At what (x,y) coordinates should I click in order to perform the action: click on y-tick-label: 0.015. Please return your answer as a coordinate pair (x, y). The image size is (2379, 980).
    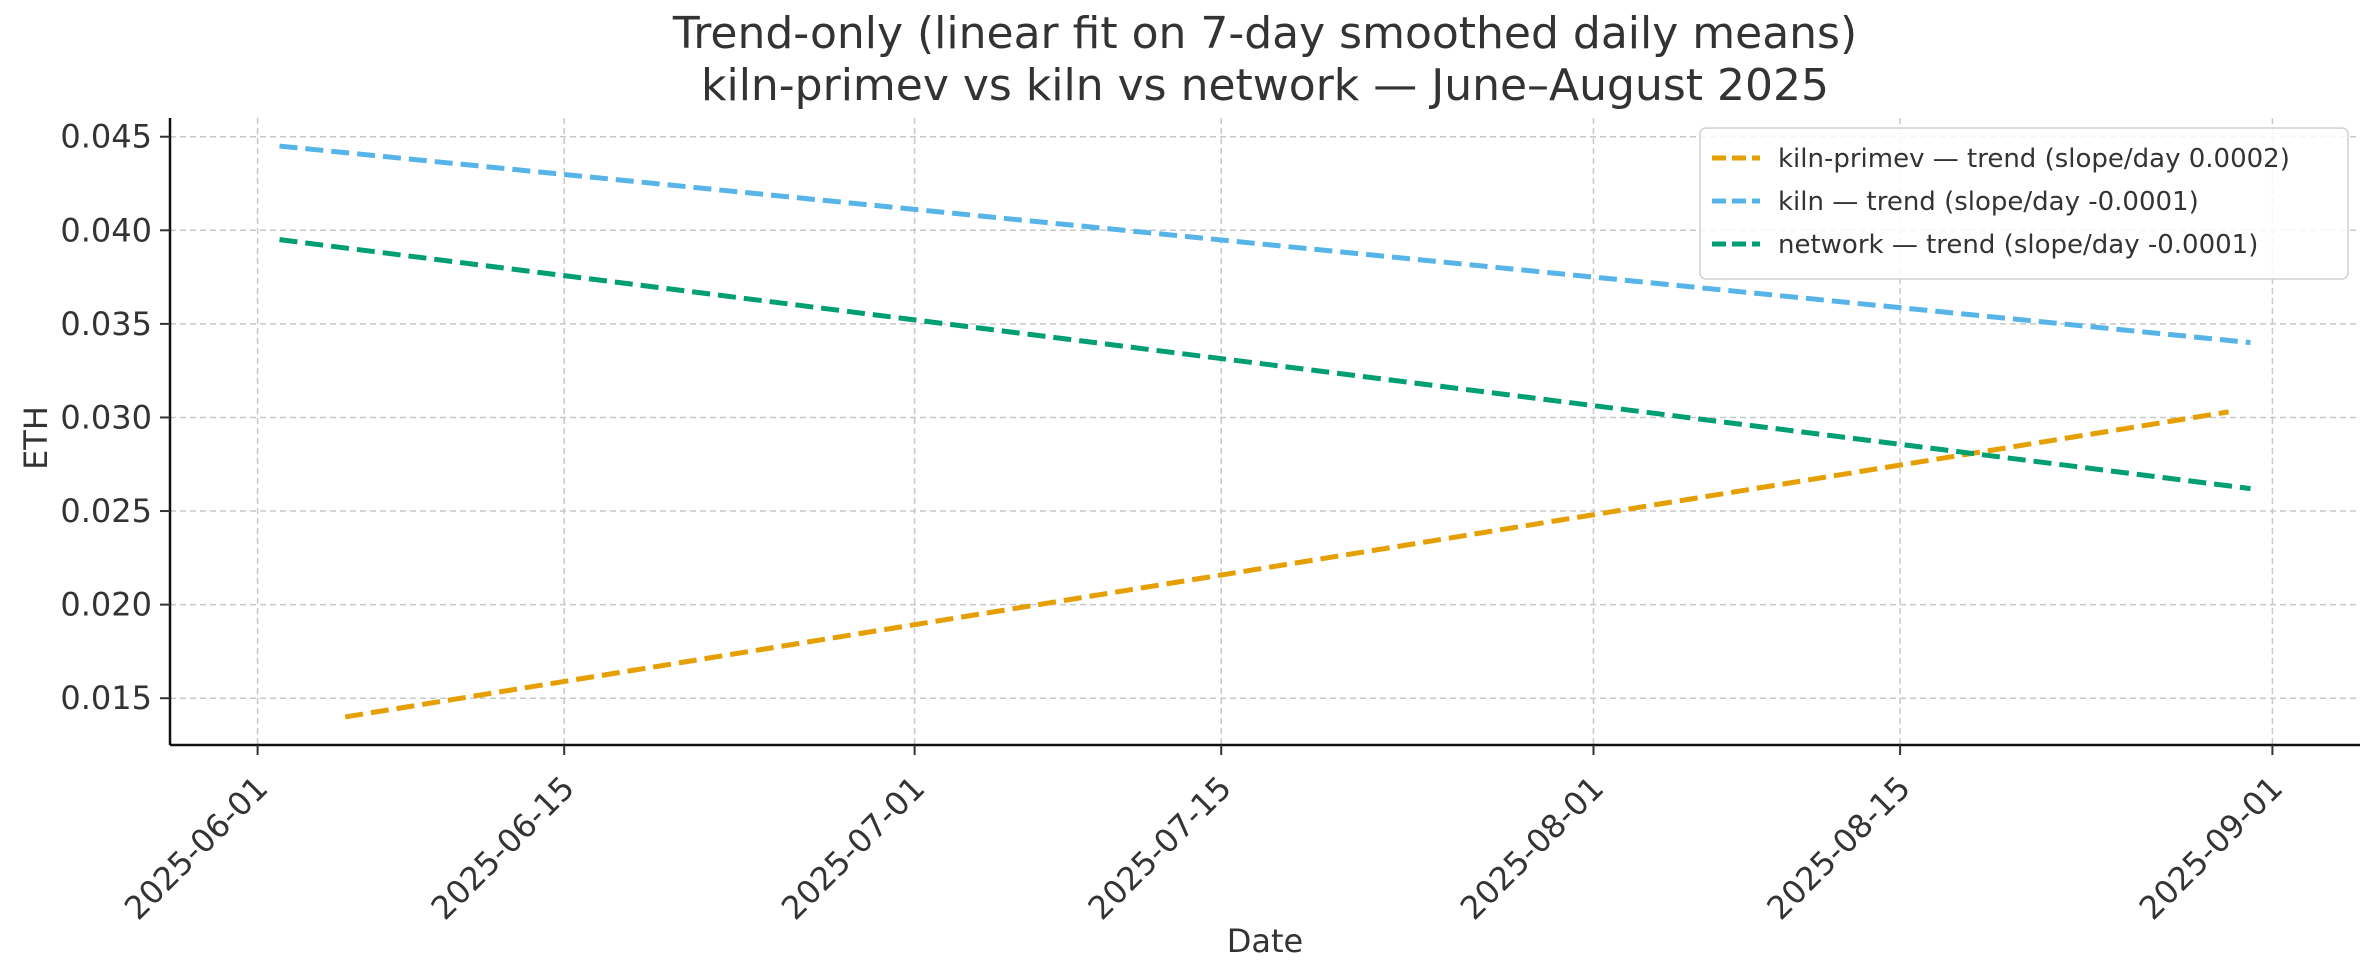
    Looking at the image, I should click on (106, 698).